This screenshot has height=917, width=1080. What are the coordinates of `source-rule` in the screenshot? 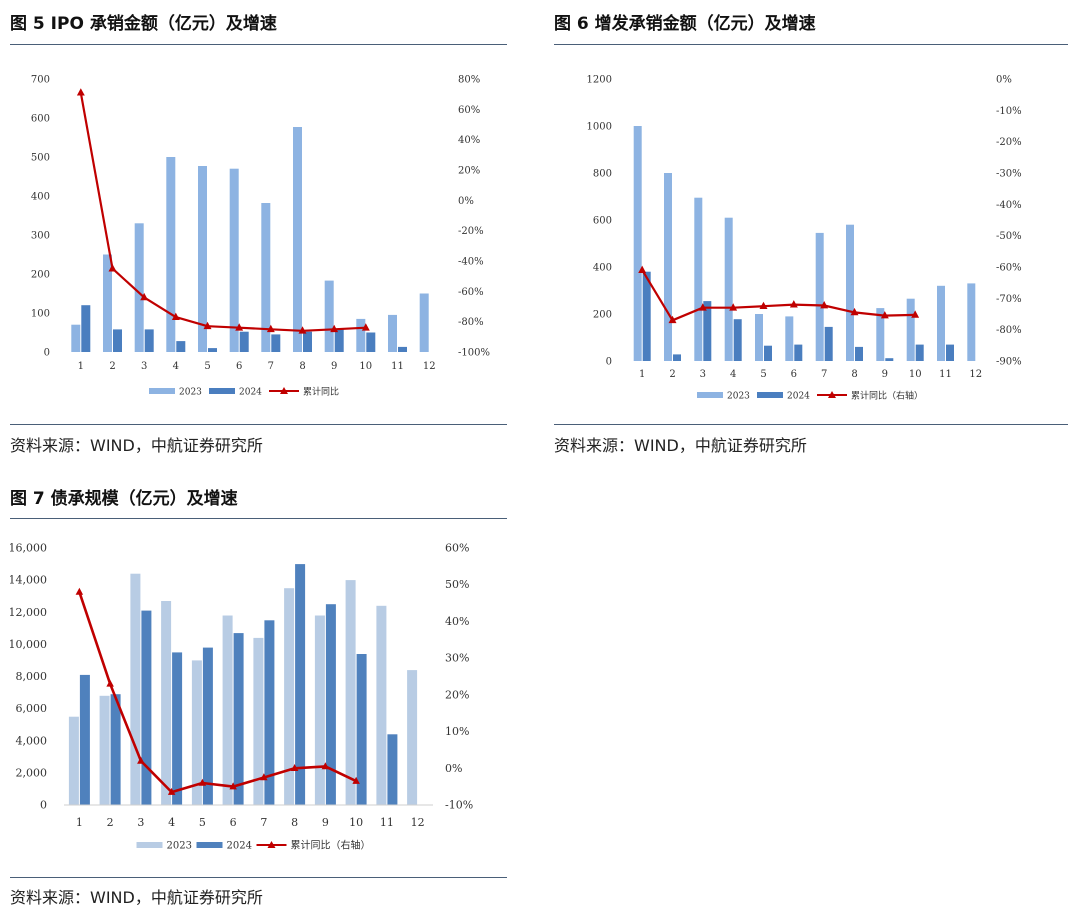 It's located at (811, 424).